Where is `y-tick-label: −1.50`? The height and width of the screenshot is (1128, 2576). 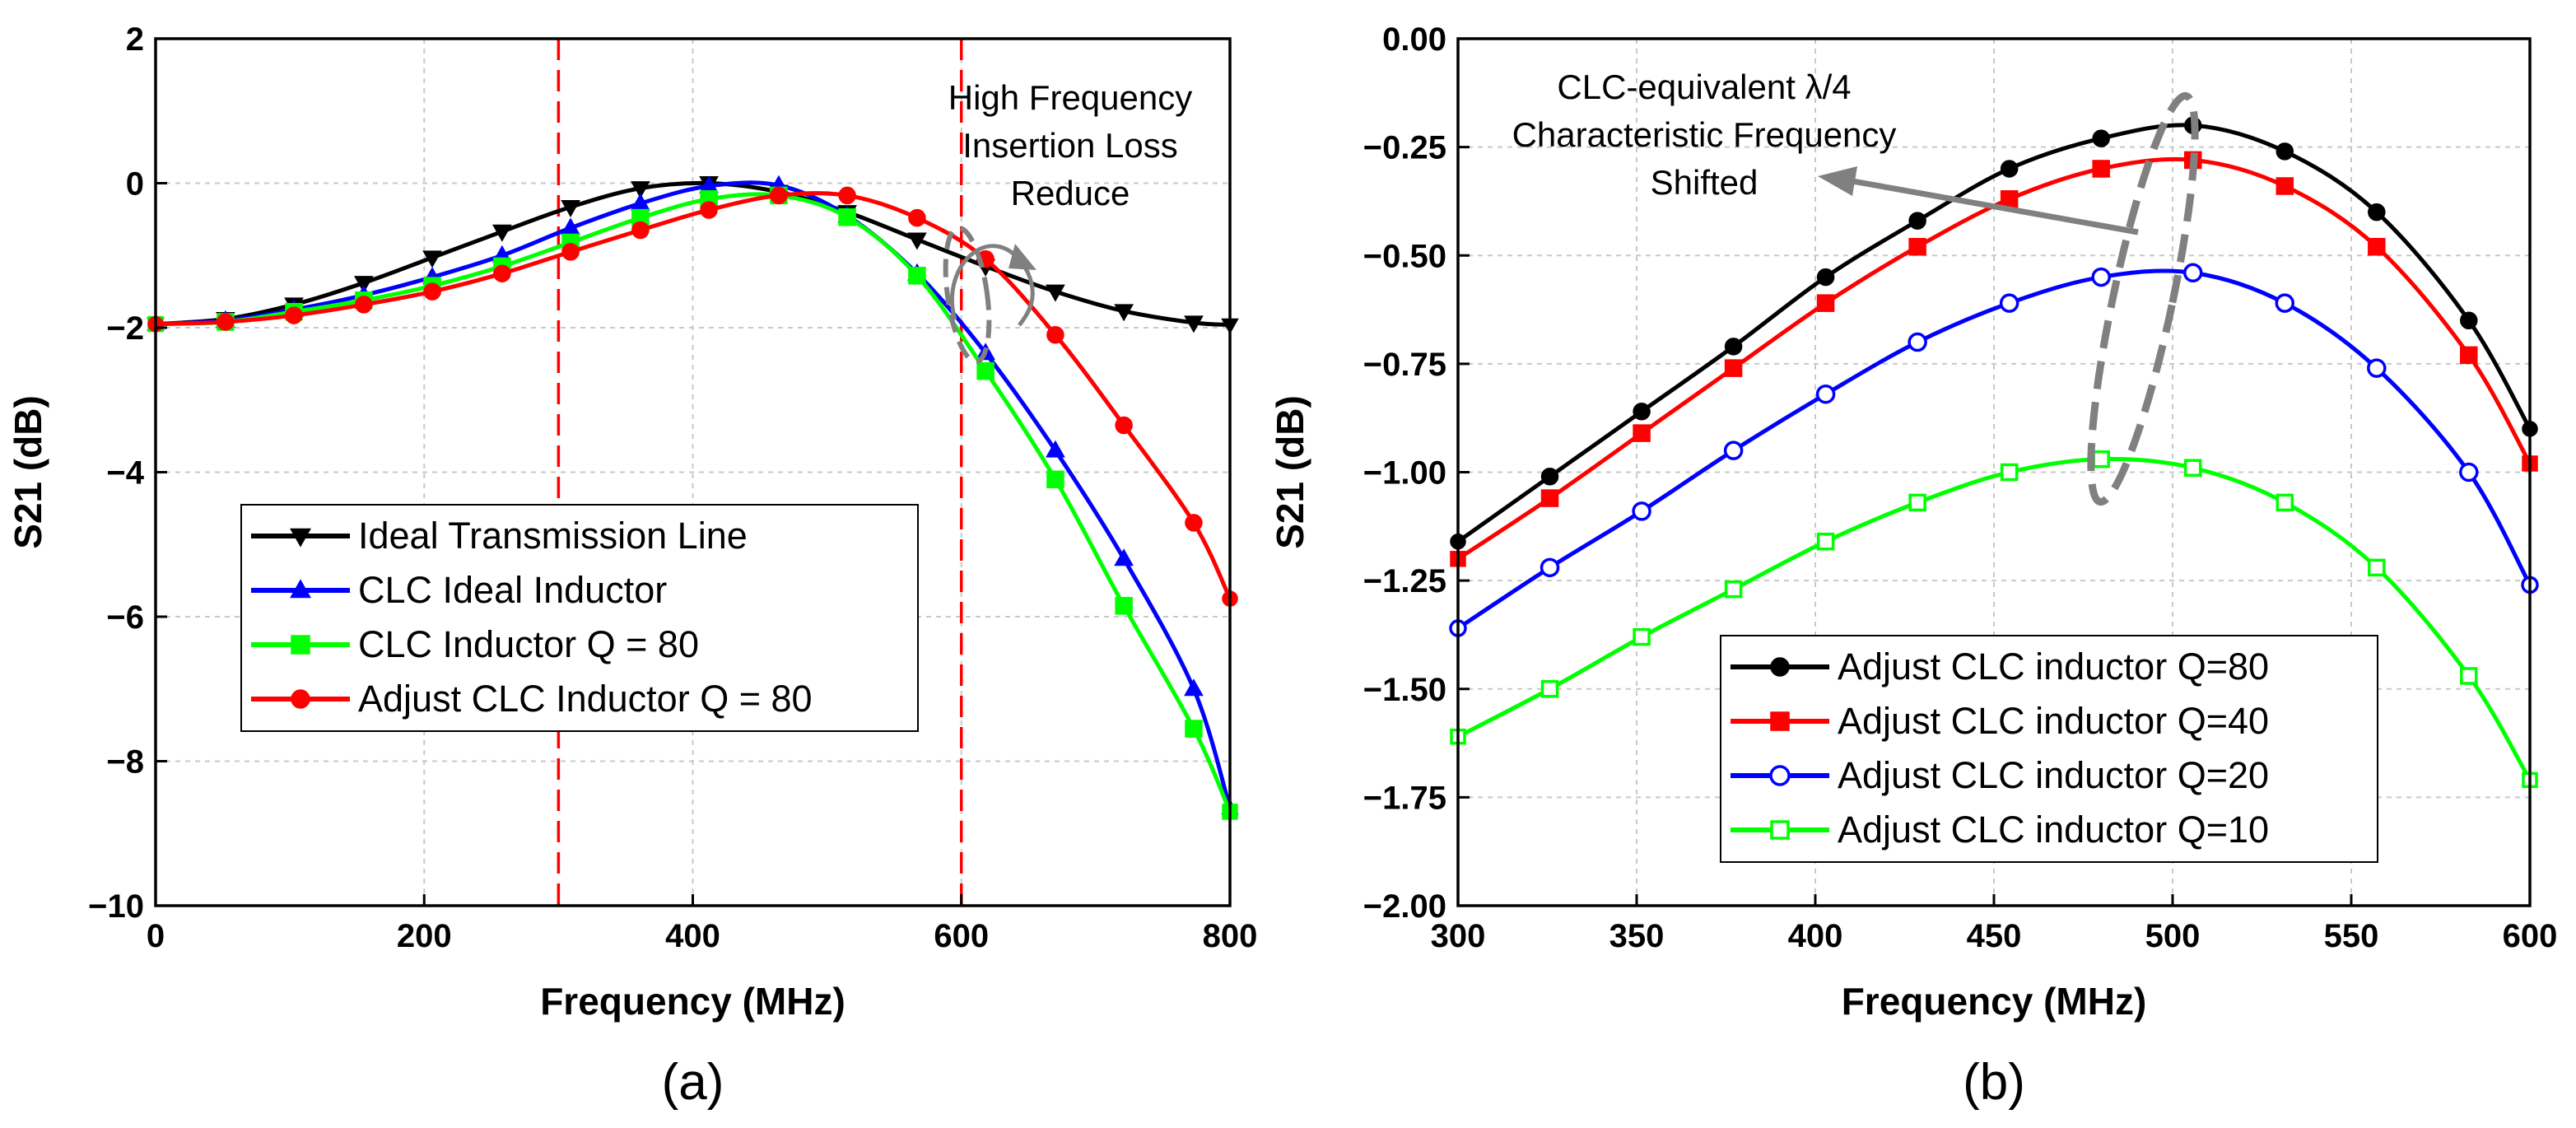
y-tick-label: −1.50 is located at coordinates (1404, 690).